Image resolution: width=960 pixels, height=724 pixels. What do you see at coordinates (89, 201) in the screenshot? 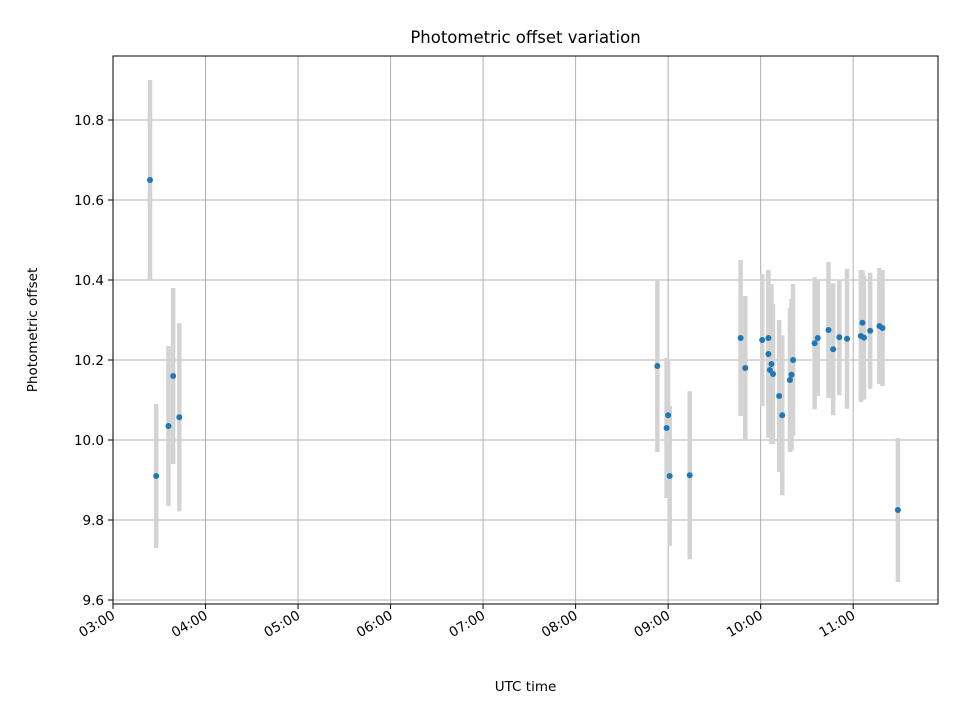
I see `y-tick-label: 10.6` at bounding box center [89, 201].